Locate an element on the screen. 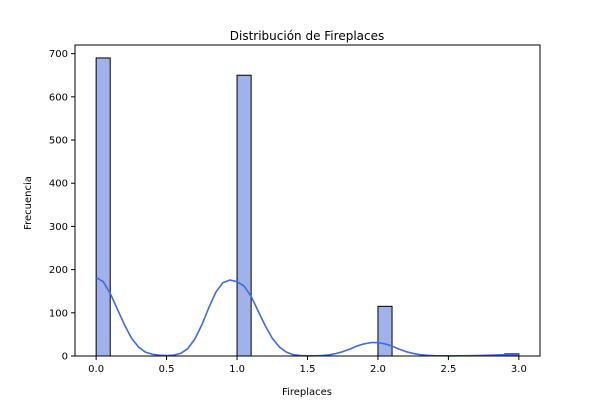 The width and height of the screenshot is (600, 400). x-tick-label: 1.5 is located at coordinates (308, 369).